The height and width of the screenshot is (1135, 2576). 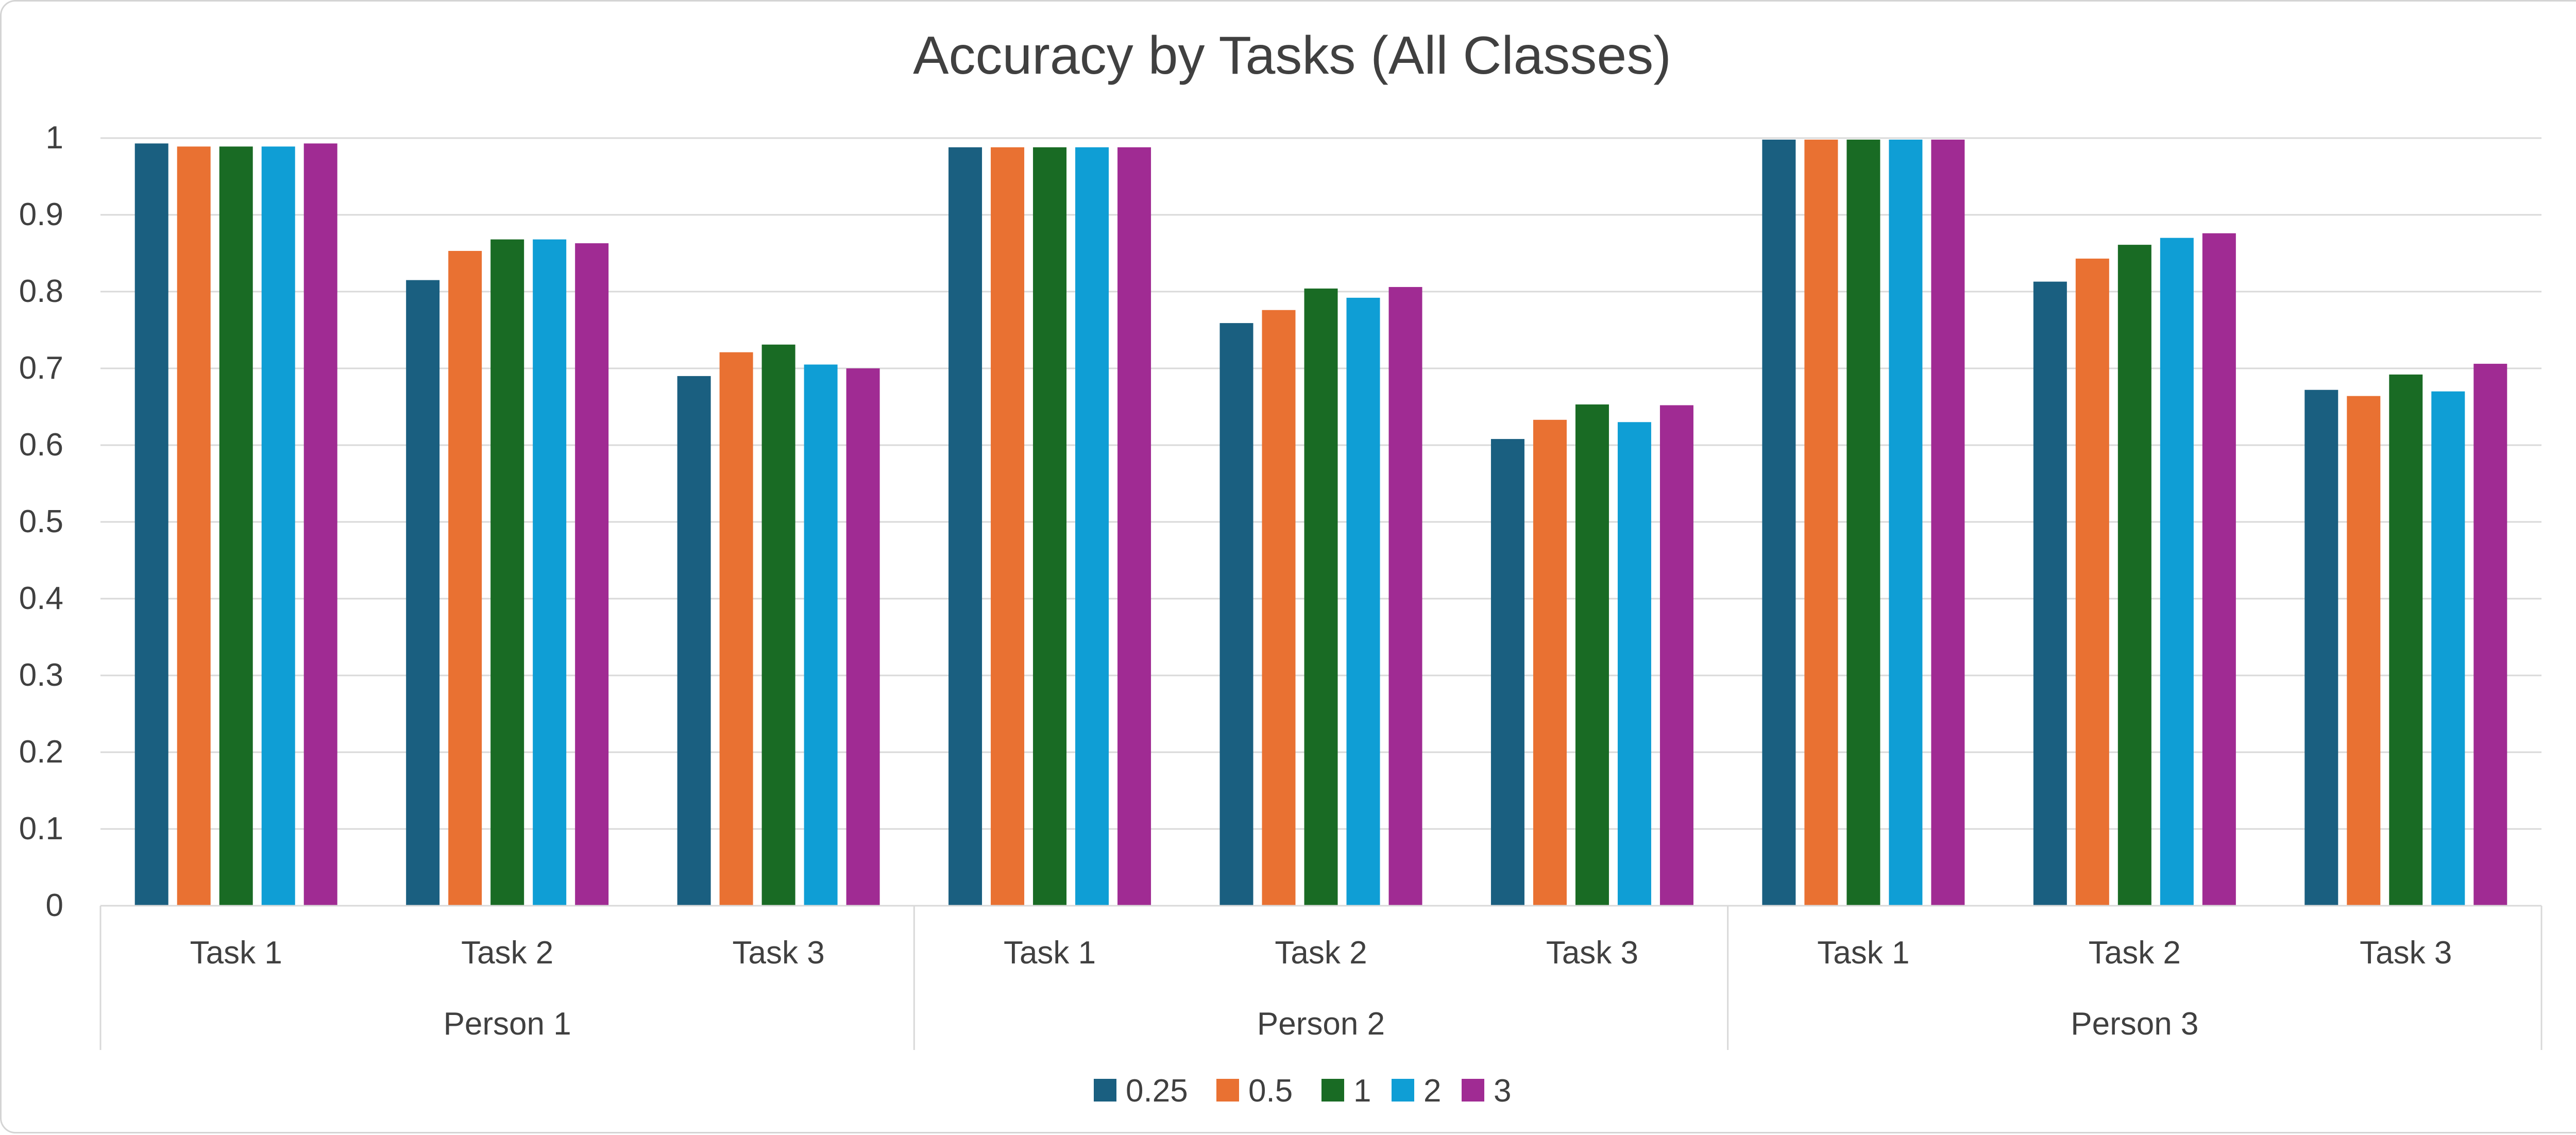 I want to click on legend-label: 0.25, so click(x=1157, y=1091).